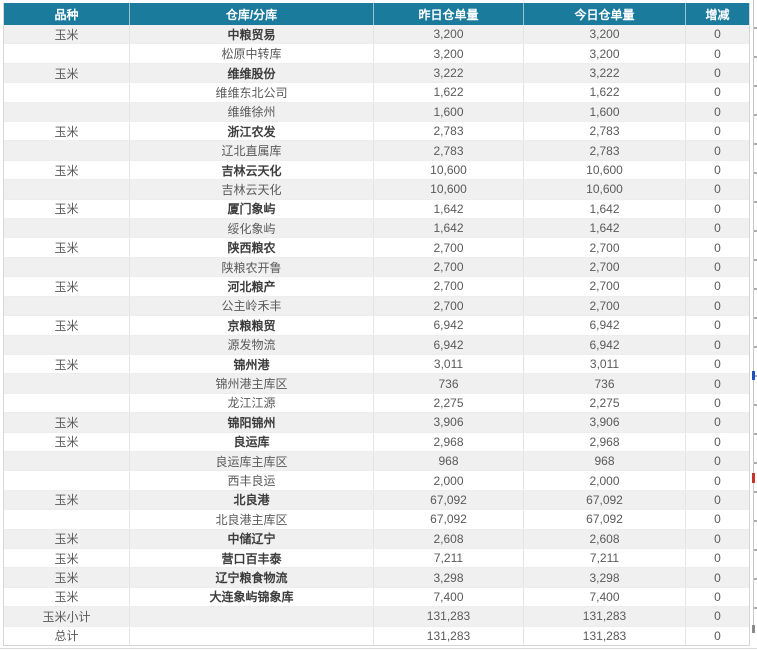 The width and height of the screenshot is (757, 651). Describe the element at coordinates (66, 616) in the screenshot. I see `cell-variety: 玉米小计` at that location.